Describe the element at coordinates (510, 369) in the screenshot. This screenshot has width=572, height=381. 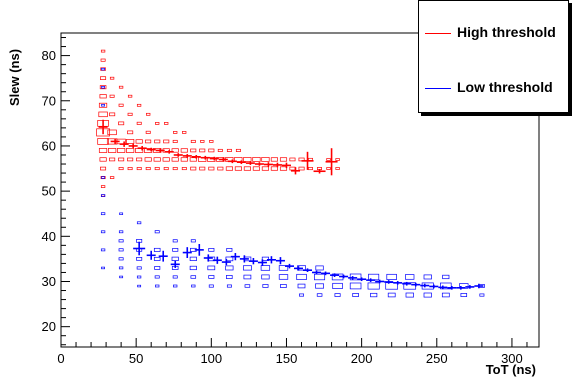
I see `x-axis-title: ToT (ns)` at that location.